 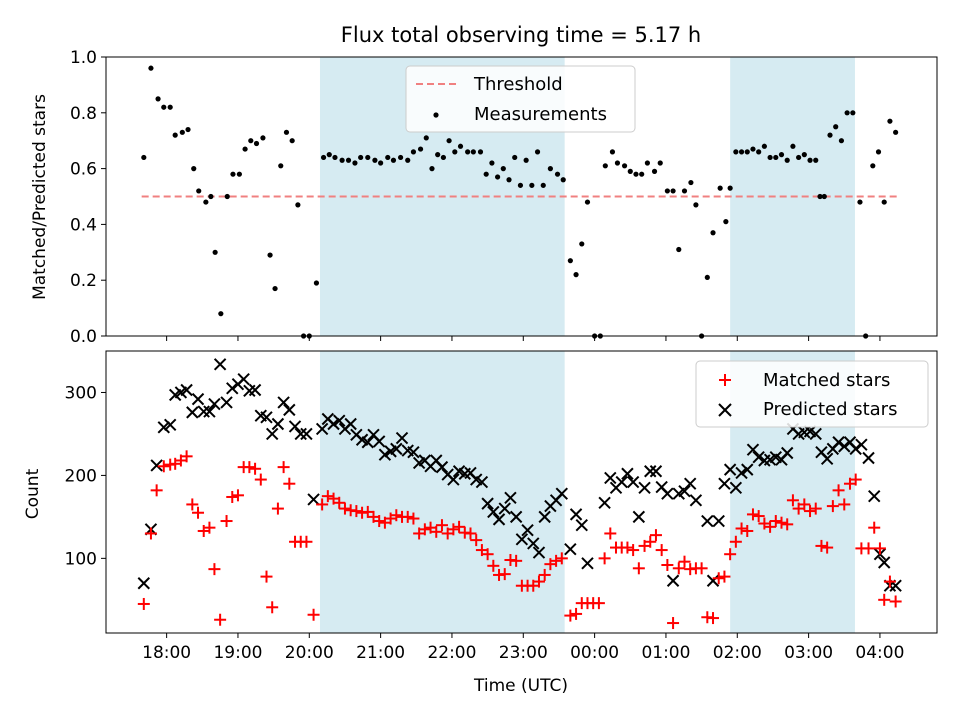 I want to click on measurements-legend-swatch, so click(x=436, y=115).